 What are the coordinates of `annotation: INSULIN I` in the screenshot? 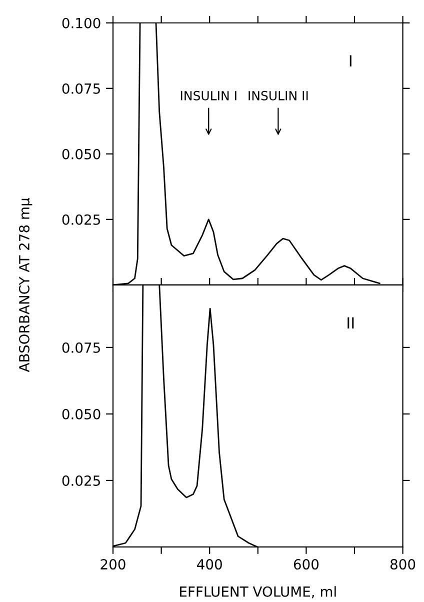 It's located at (208, 95).